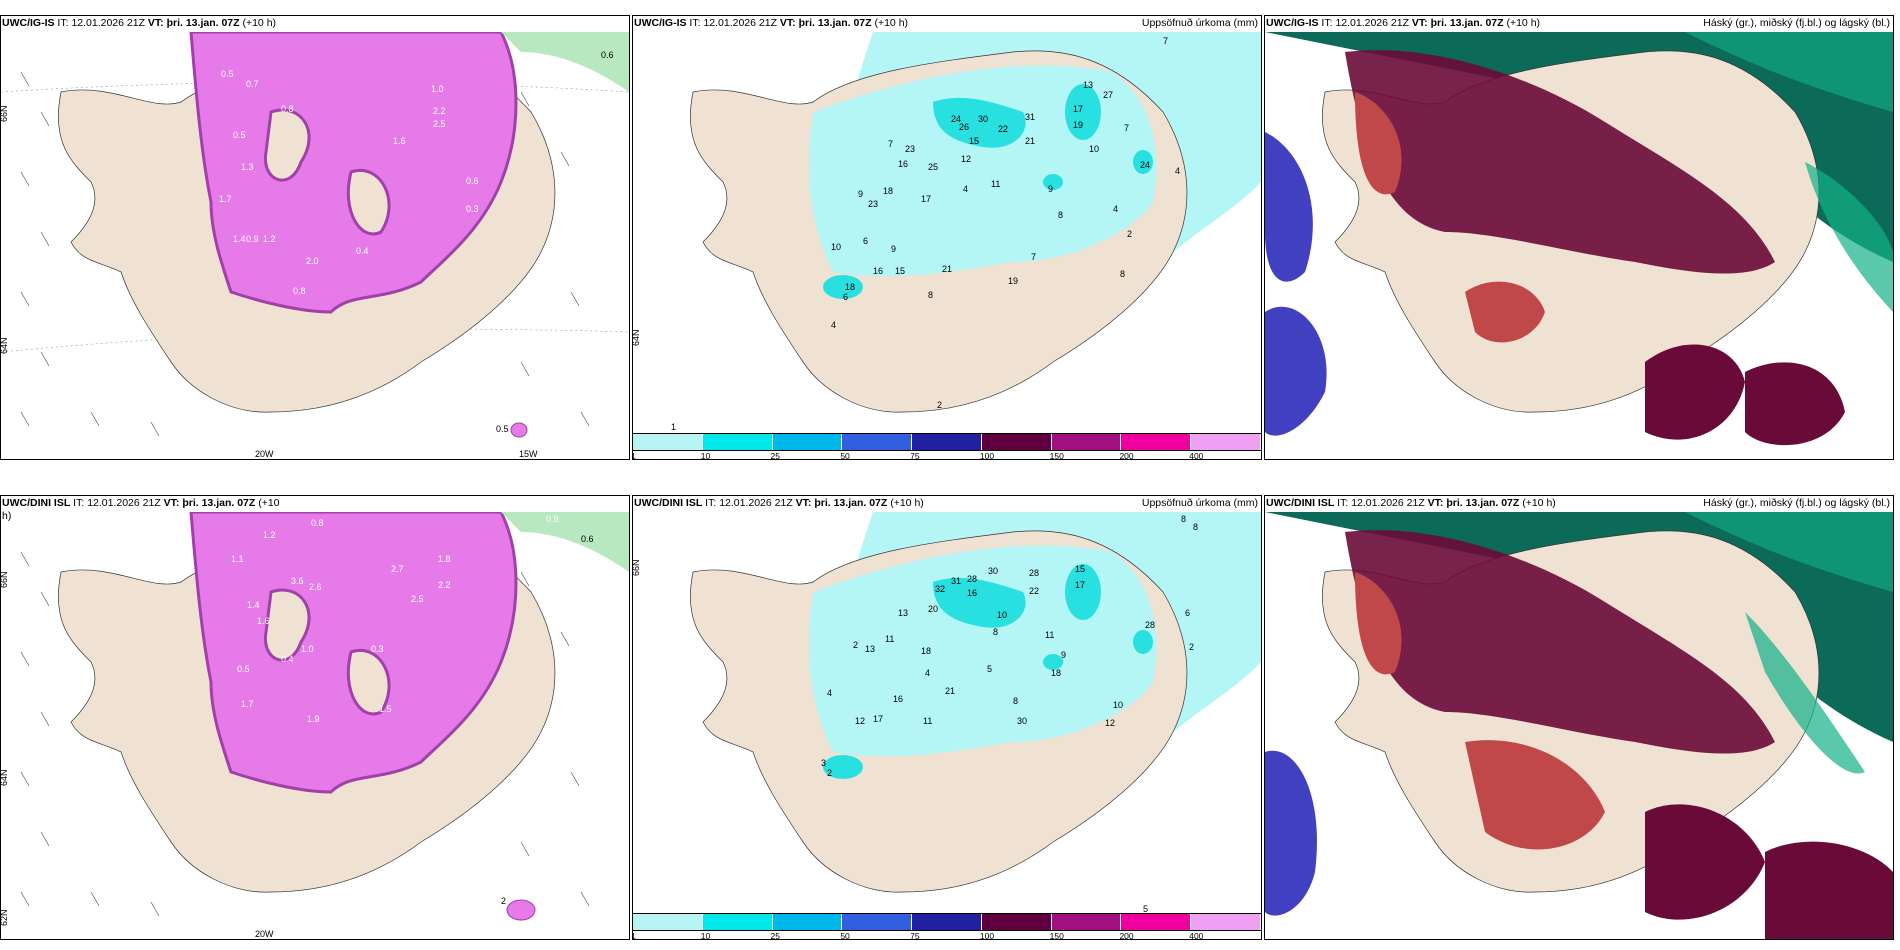  What do you see at coordinates (1003, 129) in the screenshot?
I see `value-label: 22` at bounding box center [1003, 129].